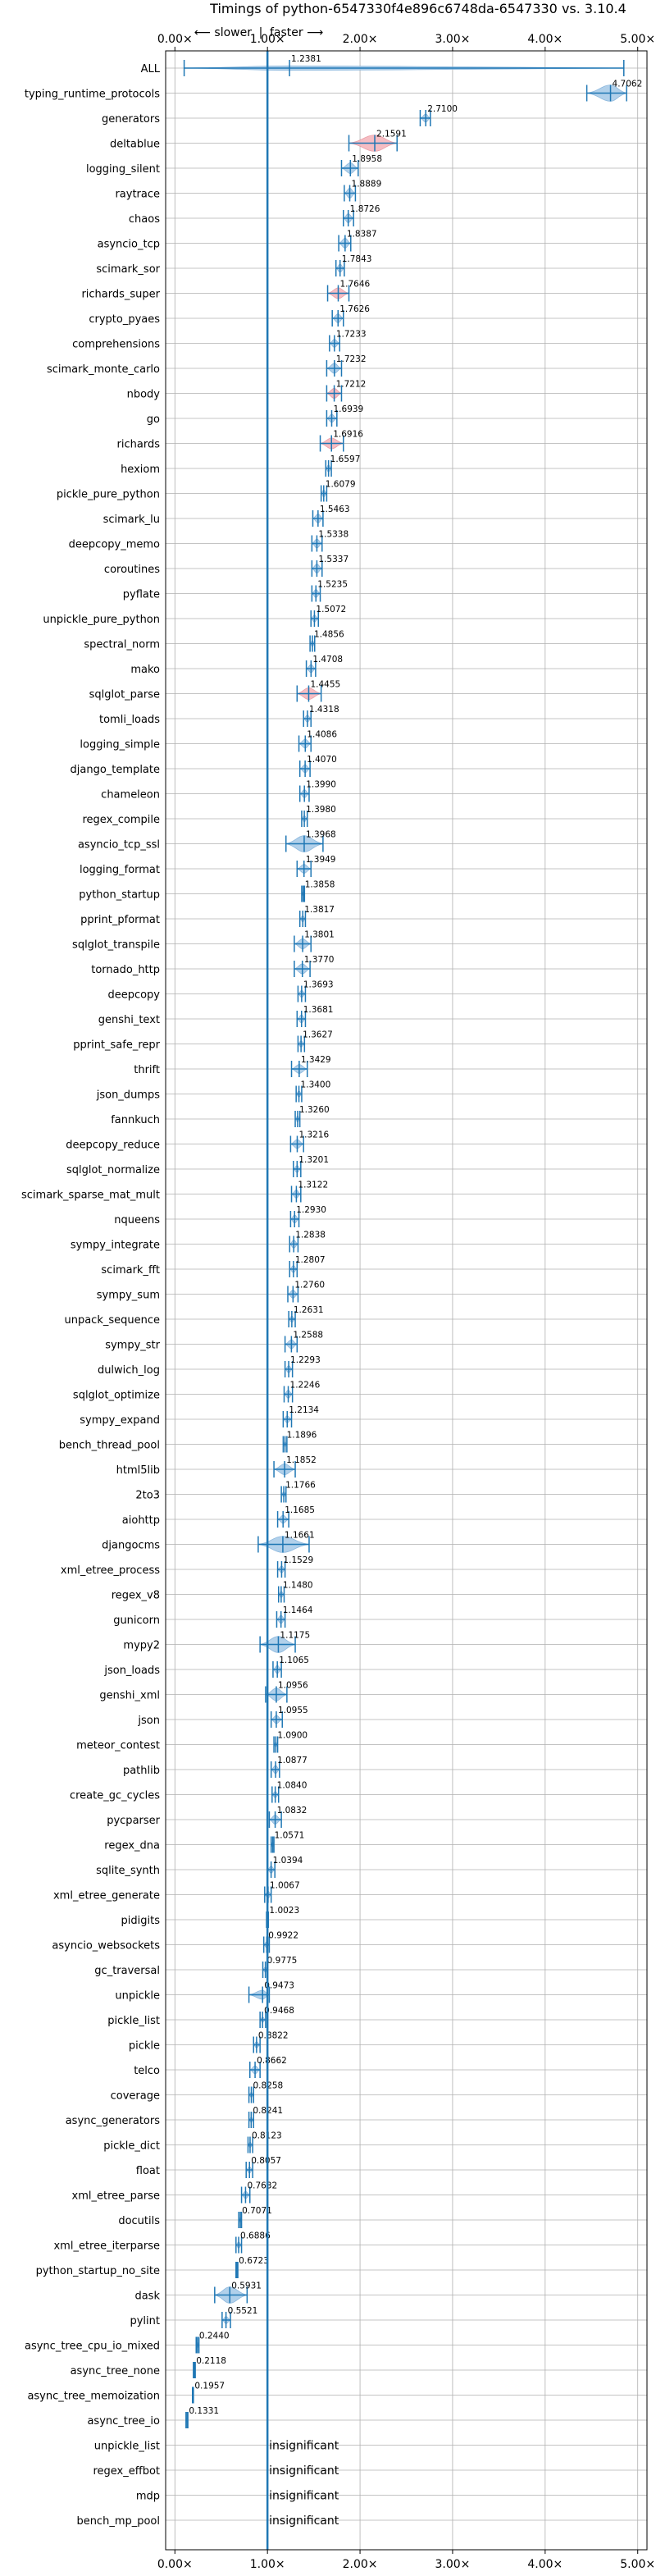  What do you see at coordinates (129, 245) in the screenshot?
I see `category-label: asyncio_tcp` at bounding box center [129, 245].